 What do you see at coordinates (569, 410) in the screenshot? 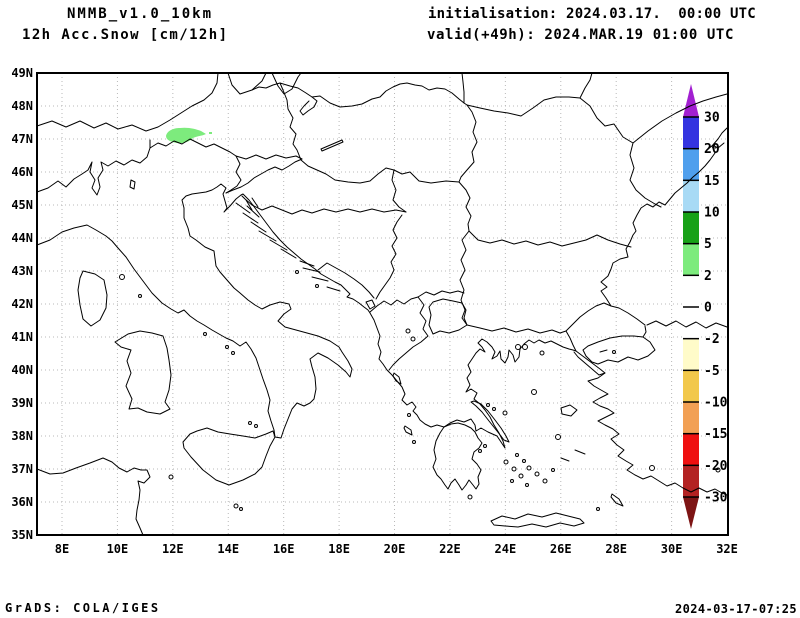
I see `coast-lesbos` at bounding box center [569, 410].